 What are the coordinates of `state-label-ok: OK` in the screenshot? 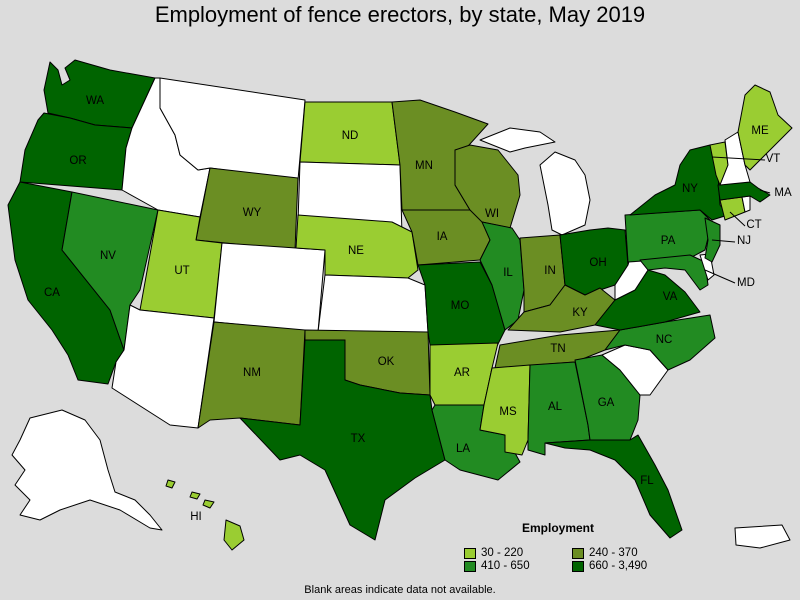 It's located at (386, 362).